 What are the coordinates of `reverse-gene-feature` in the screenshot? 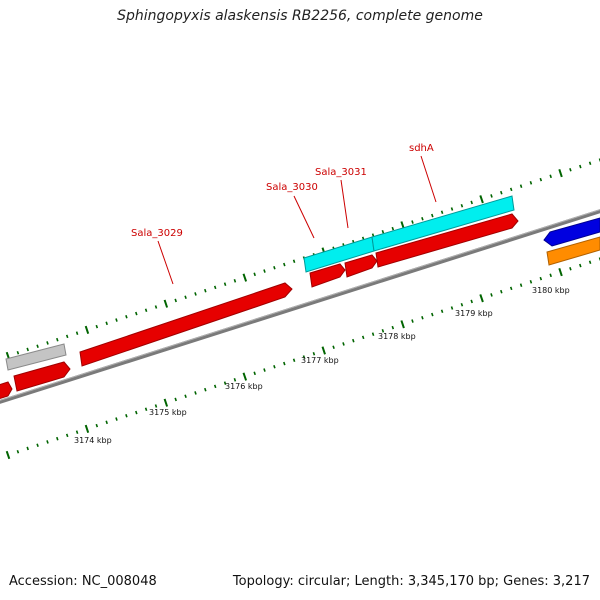 It's located at (571, 232).